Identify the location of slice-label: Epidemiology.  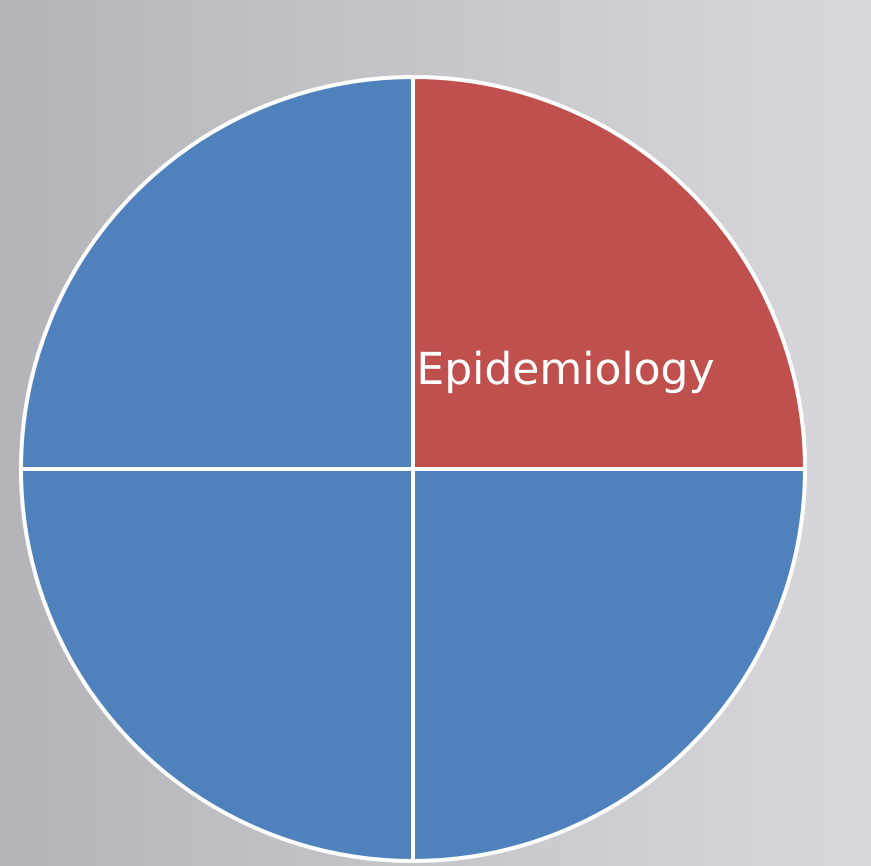
(565, 370).